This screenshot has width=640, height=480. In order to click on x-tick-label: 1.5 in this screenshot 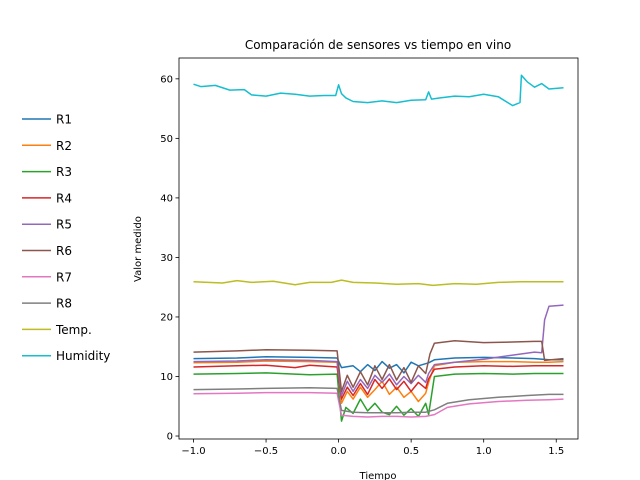, I will do `click(556, 451)`.